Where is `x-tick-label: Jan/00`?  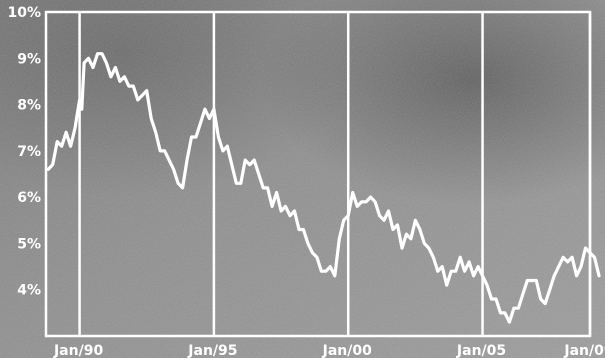
x-tick-label: Jan/00 is located at coordinates (347, 350).